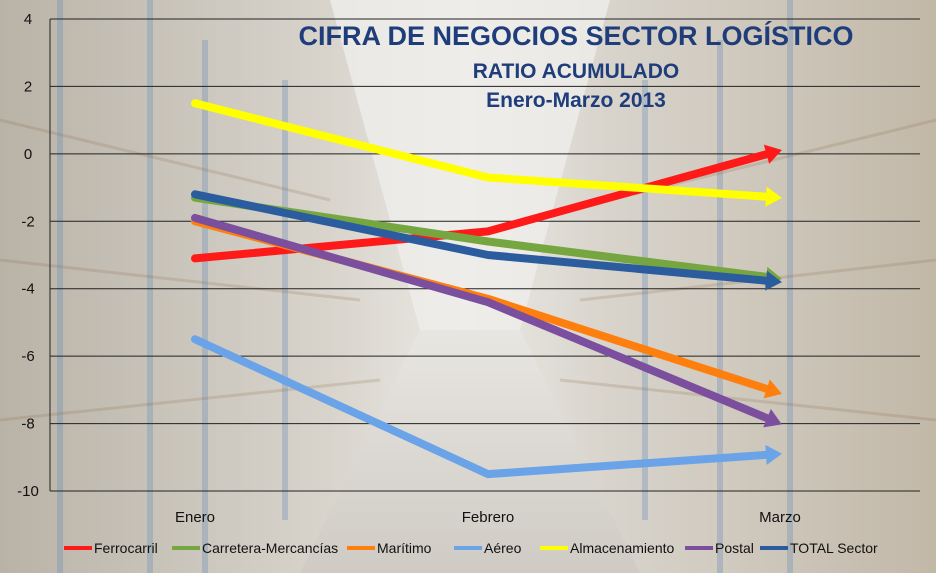 The width and height of the screenshot is (936, 573). What do you see at coordinates (576, 100) in the screenshot?
I see `chart-period: Enero-Marzo 2013` at bounding box center [576, 100].